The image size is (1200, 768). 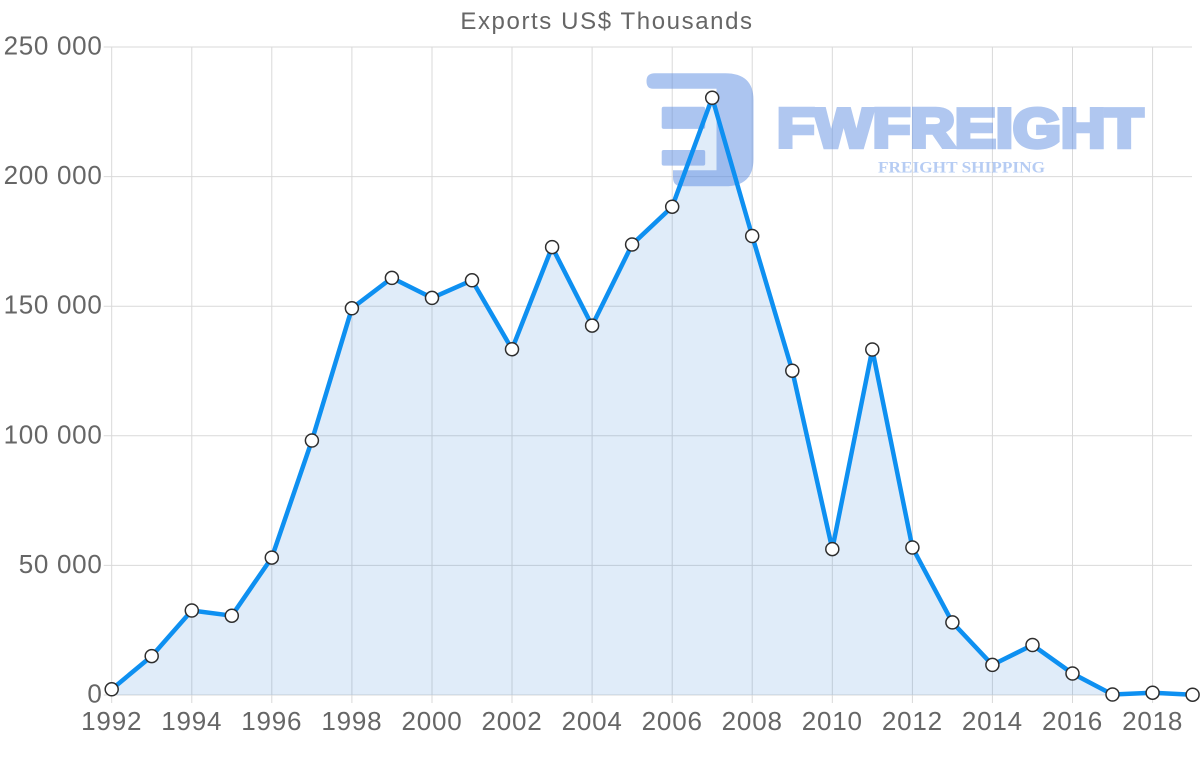 I want to click on svg-text: 2018, so click(x=1152, y=721).